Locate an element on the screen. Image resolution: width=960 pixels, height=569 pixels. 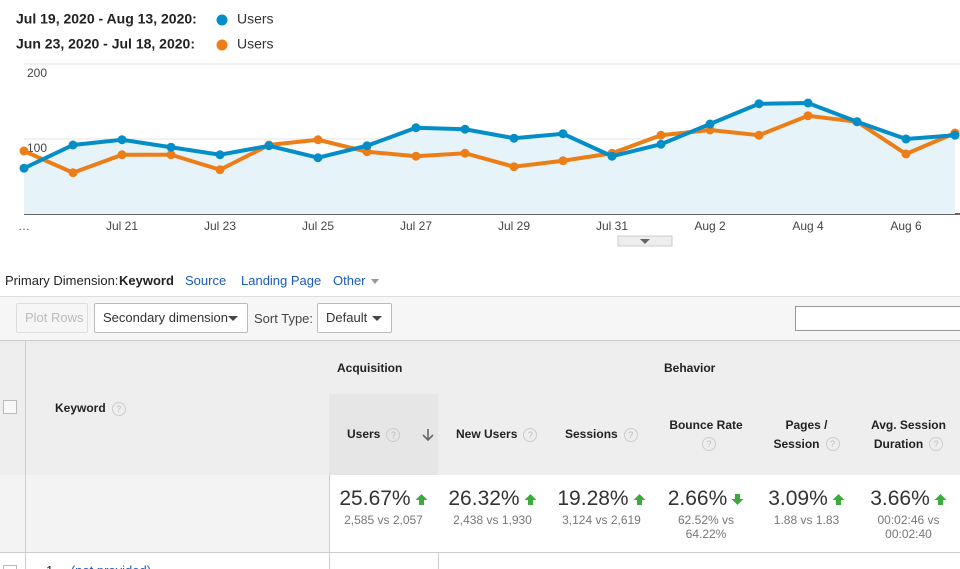
column-header: Users? is located at coordinates (384, 435).